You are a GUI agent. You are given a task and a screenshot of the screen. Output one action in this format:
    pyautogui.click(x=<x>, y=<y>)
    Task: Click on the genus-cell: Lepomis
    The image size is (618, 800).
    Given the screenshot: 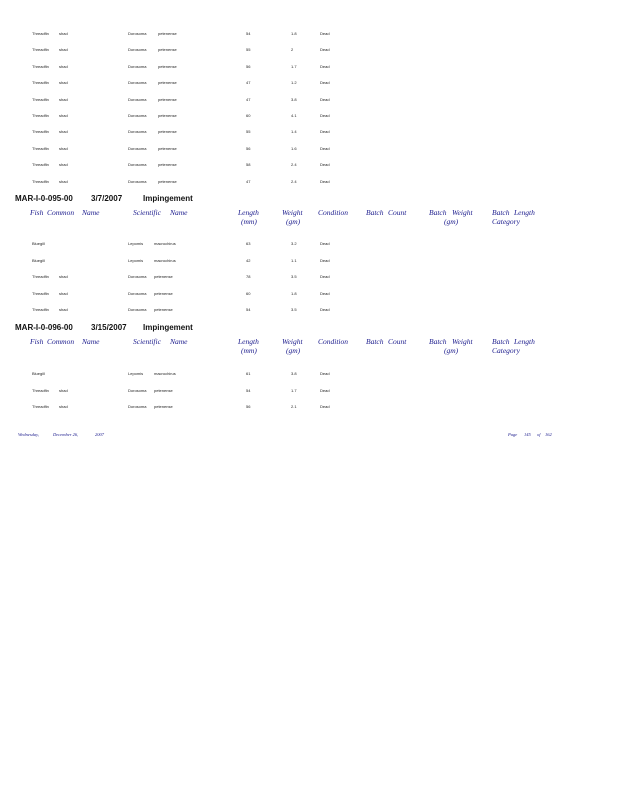 What is the action you would take?
    pyautogui.click(x=136, y=373)
    